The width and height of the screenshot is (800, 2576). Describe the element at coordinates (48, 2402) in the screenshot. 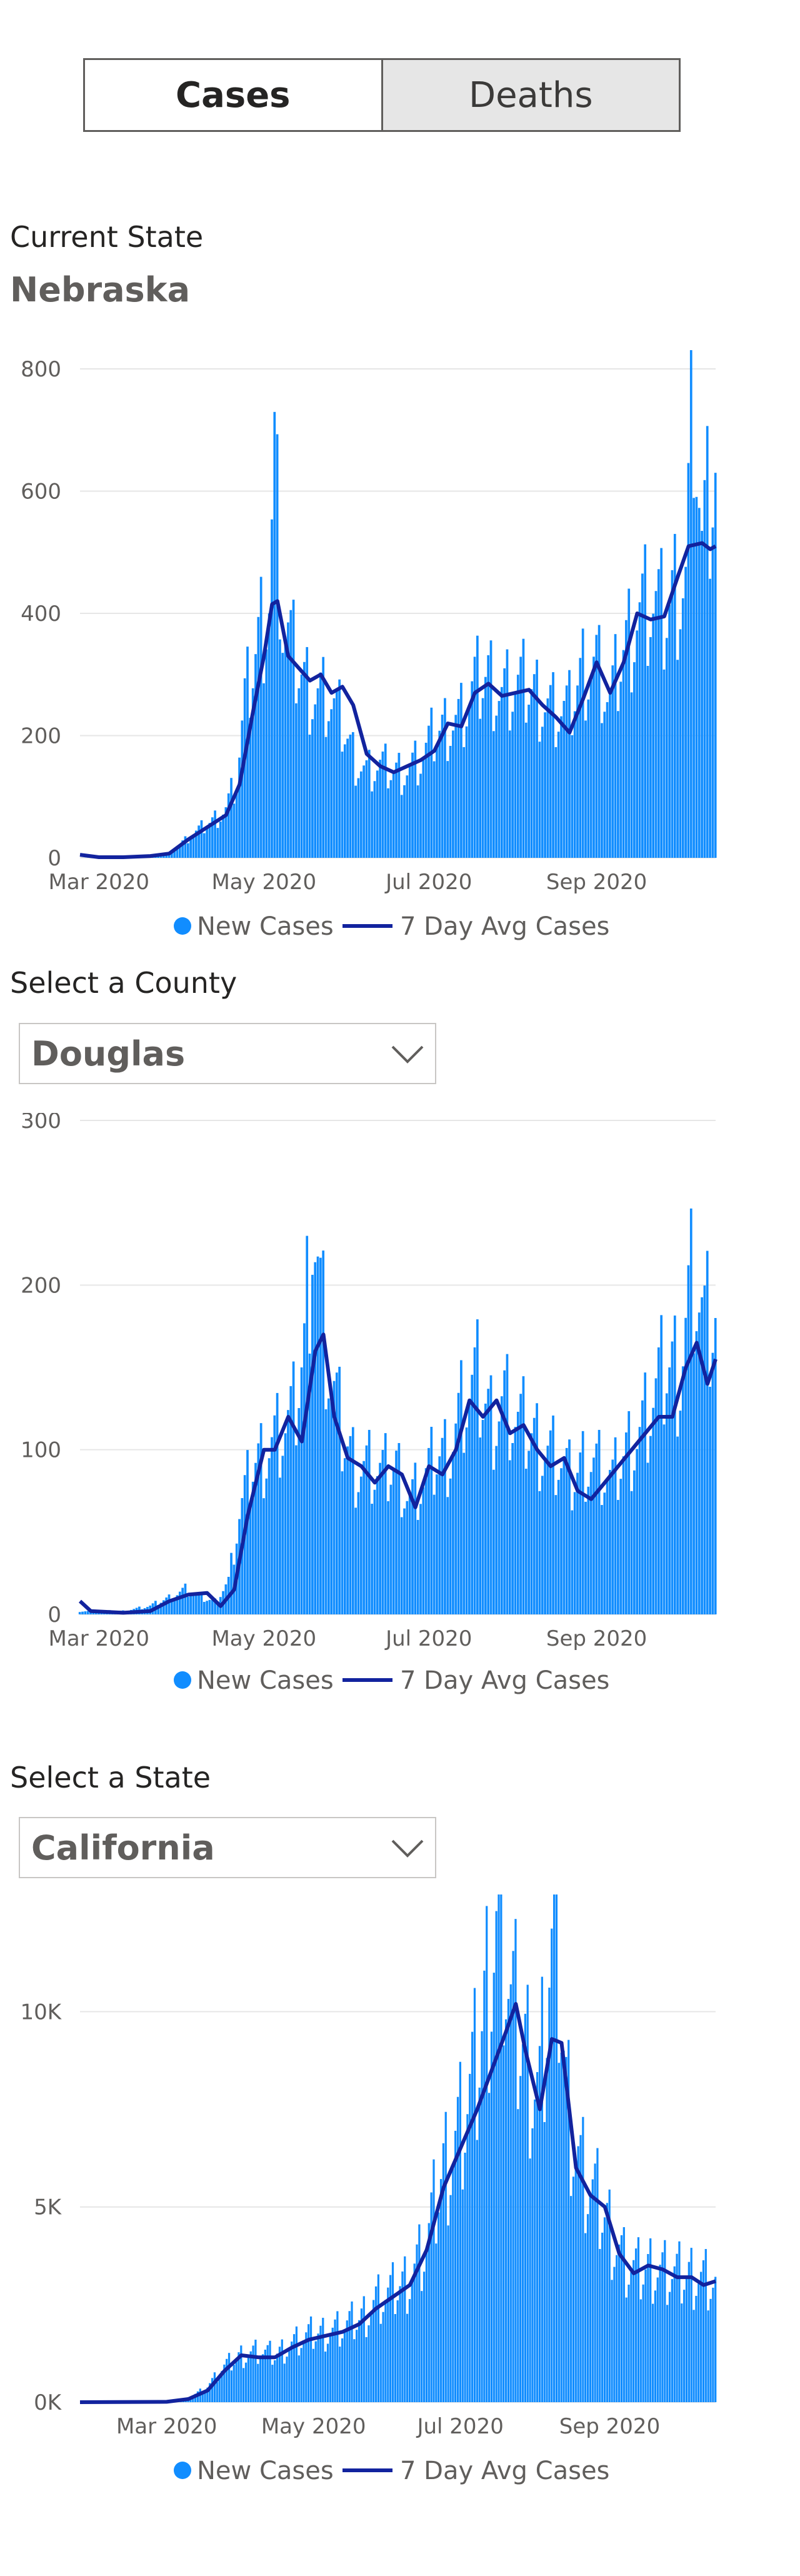

I see `y-tick-label: 0K` at that location.